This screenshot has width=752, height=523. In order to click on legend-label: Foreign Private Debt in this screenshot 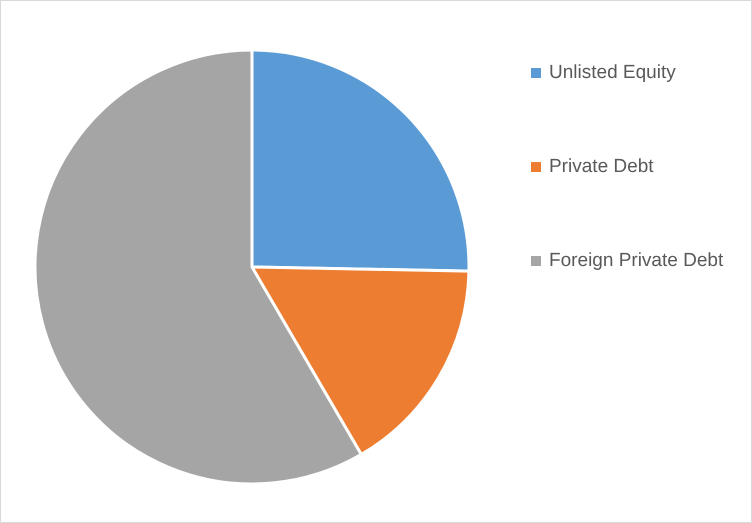, I will do `click(636, 261)`.